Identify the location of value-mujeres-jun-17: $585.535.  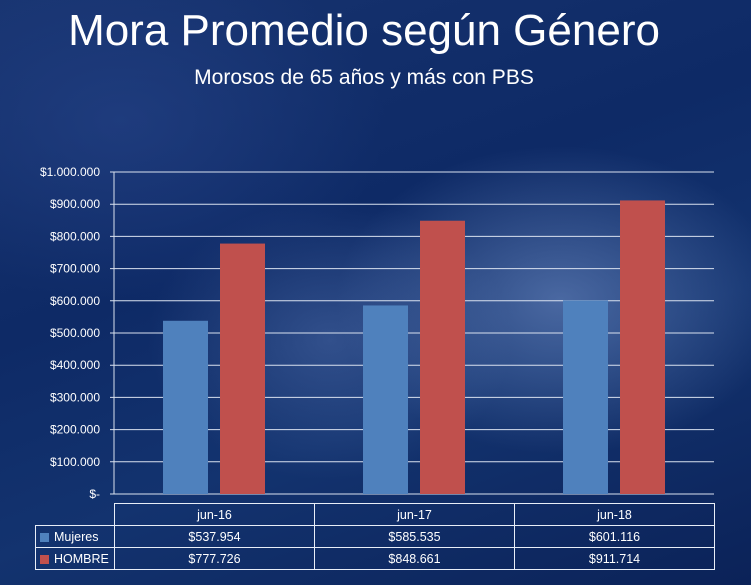
(414, 536).